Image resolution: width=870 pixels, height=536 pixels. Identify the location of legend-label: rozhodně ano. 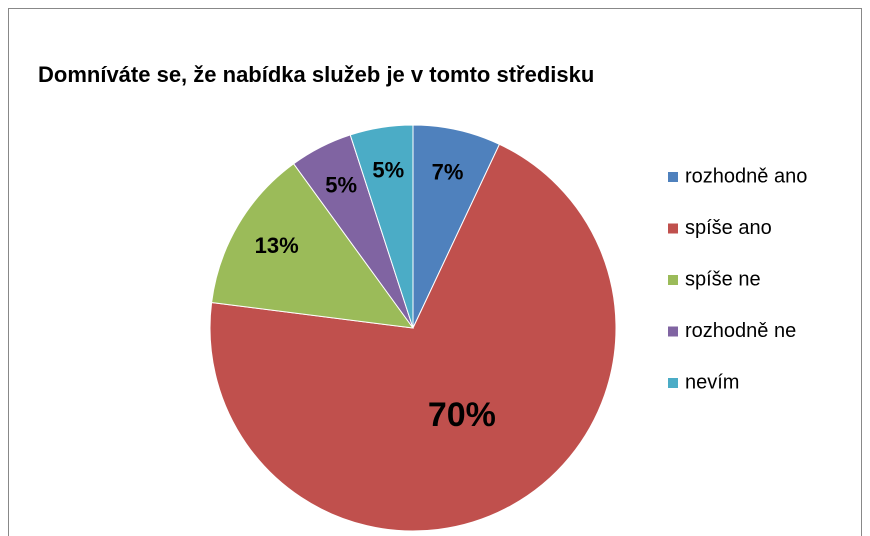
(746, 176).